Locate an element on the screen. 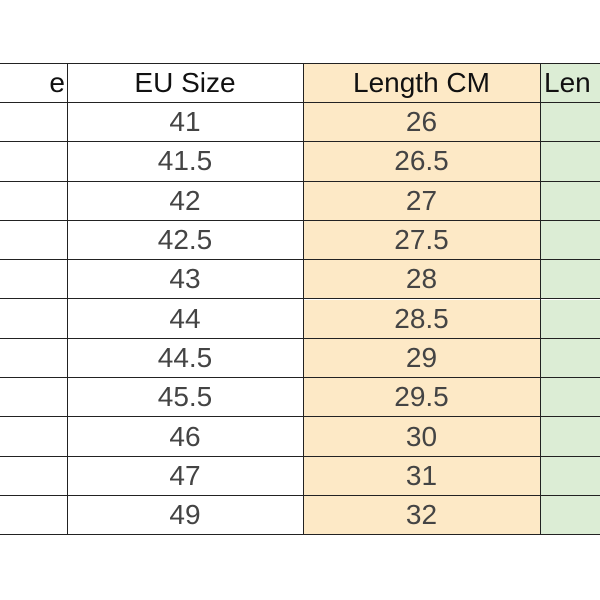 The width and height of the screenshot is (600, 600). header-cell: Length CM is located at coordinates (421, 83).